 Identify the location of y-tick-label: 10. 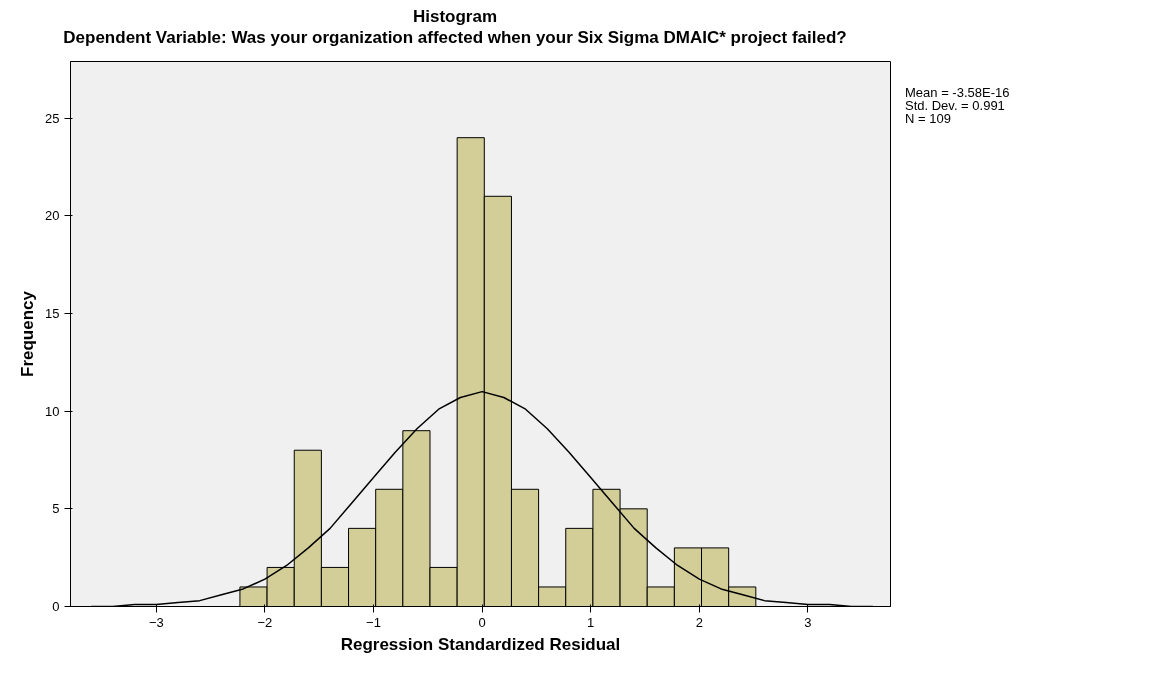
(52, 411).